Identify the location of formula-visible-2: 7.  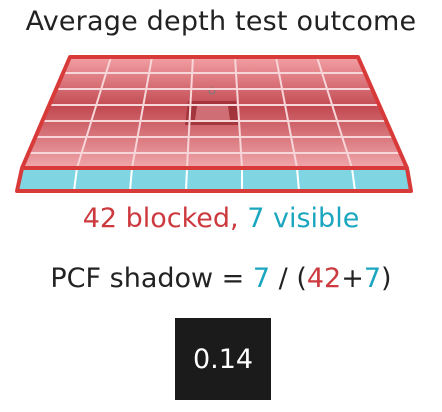
(372, 278).